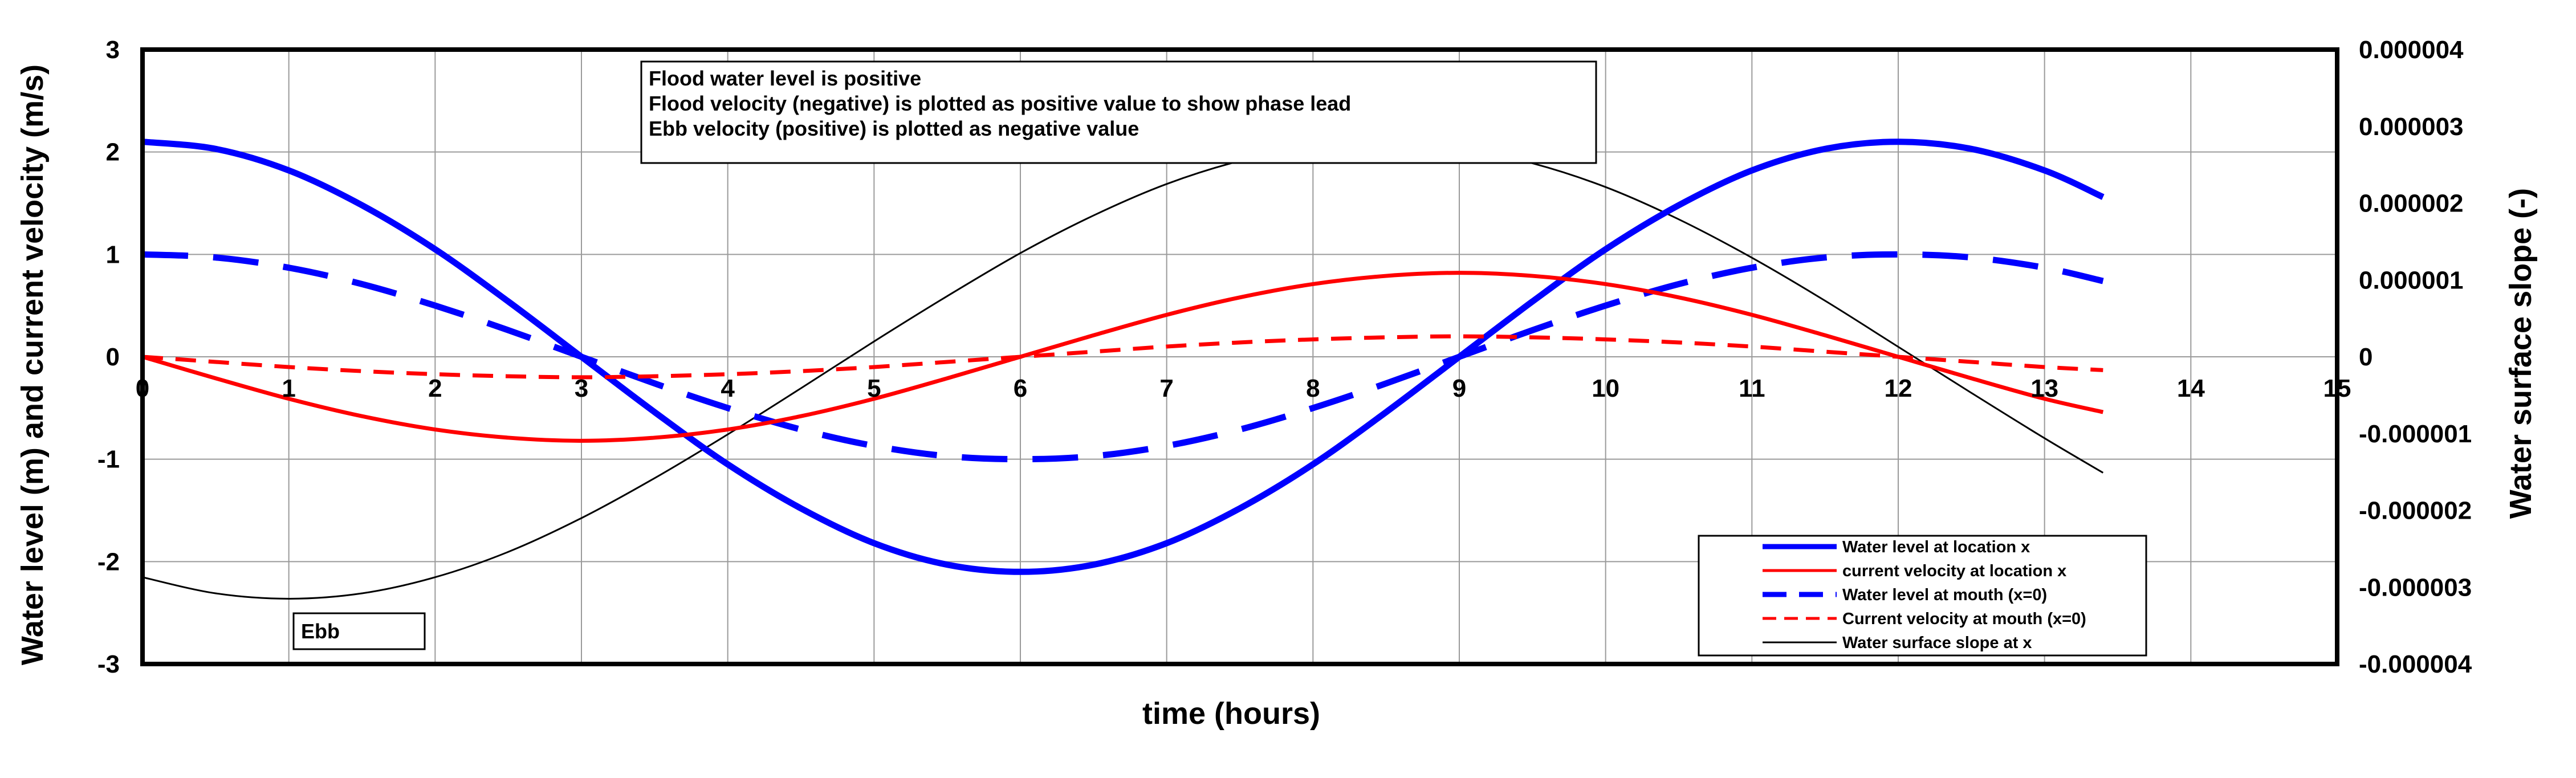  What do you see at coordinates (108, 460) in the screenshot?
I see `left-tick-label: -1` at bounding box center [108, 460].